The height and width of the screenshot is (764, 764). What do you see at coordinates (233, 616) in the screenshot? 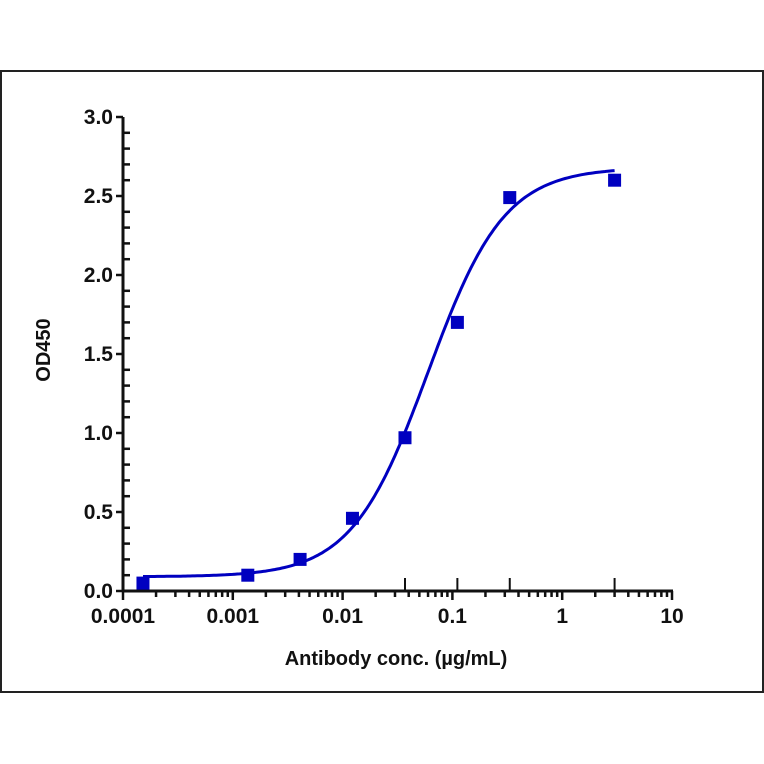
I see `x-tick-label: 0.001` at bounding box center [233, 616].